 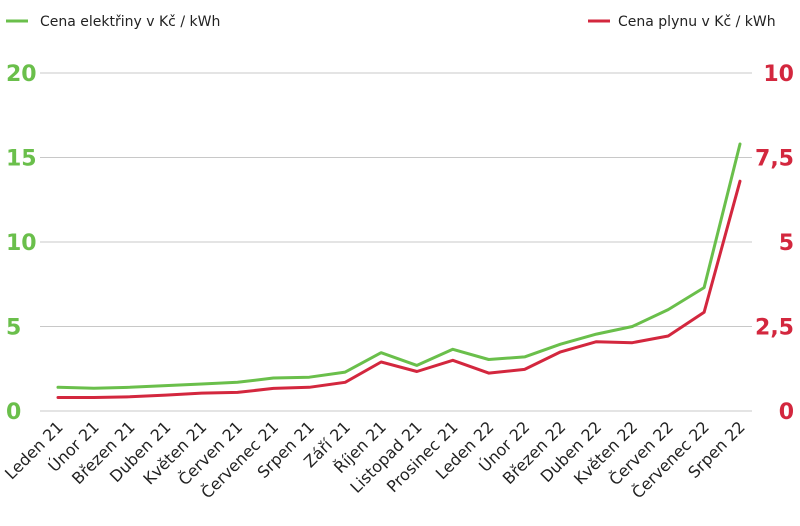 I want to click on y-right-tick-label: 7,5, so click(x=774, y=159).